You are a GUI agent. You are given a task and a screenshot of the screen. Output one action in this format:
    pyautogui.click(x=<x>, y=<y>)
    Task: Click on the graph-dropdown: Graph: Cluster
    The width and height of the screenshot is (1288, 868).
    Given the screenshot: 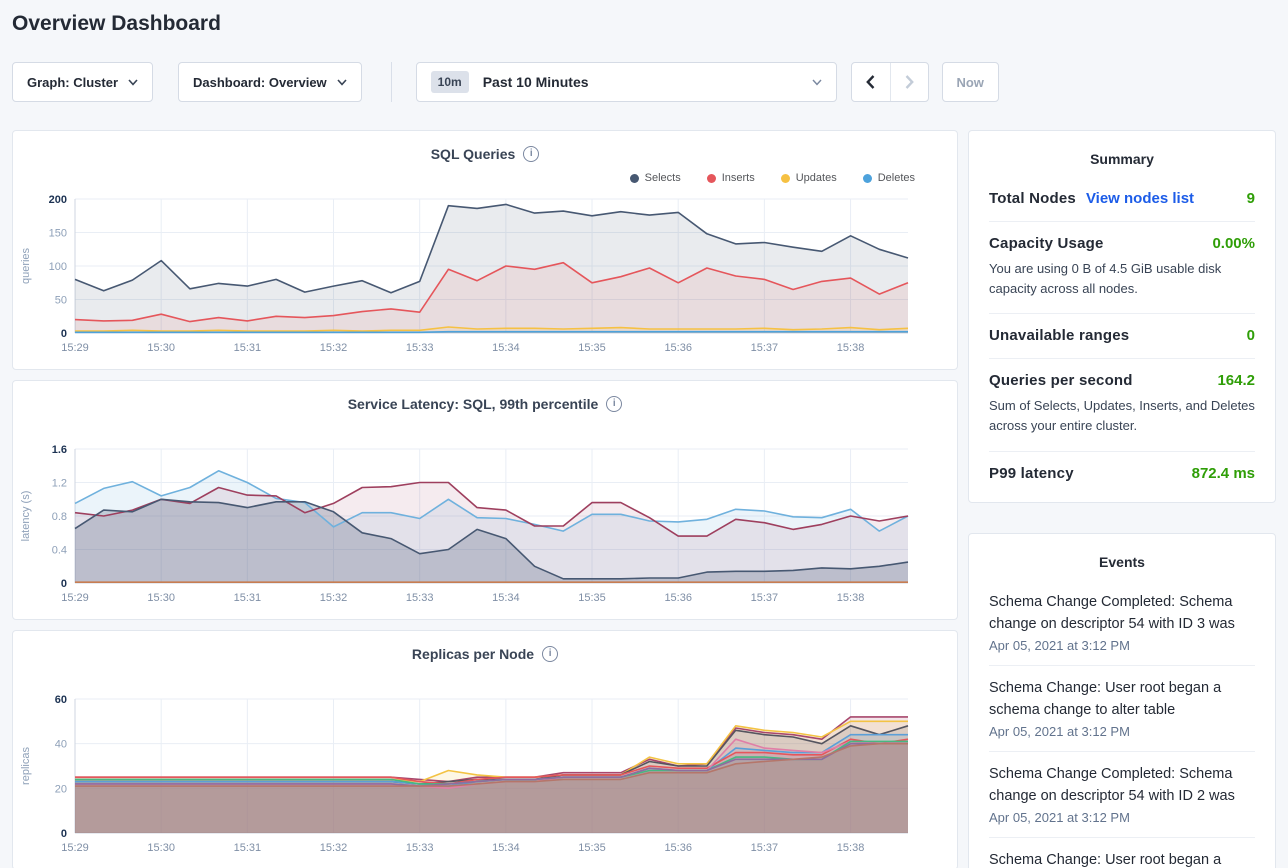 What is the action you would take?
    pyautogui.click(x=83, y=82)
    